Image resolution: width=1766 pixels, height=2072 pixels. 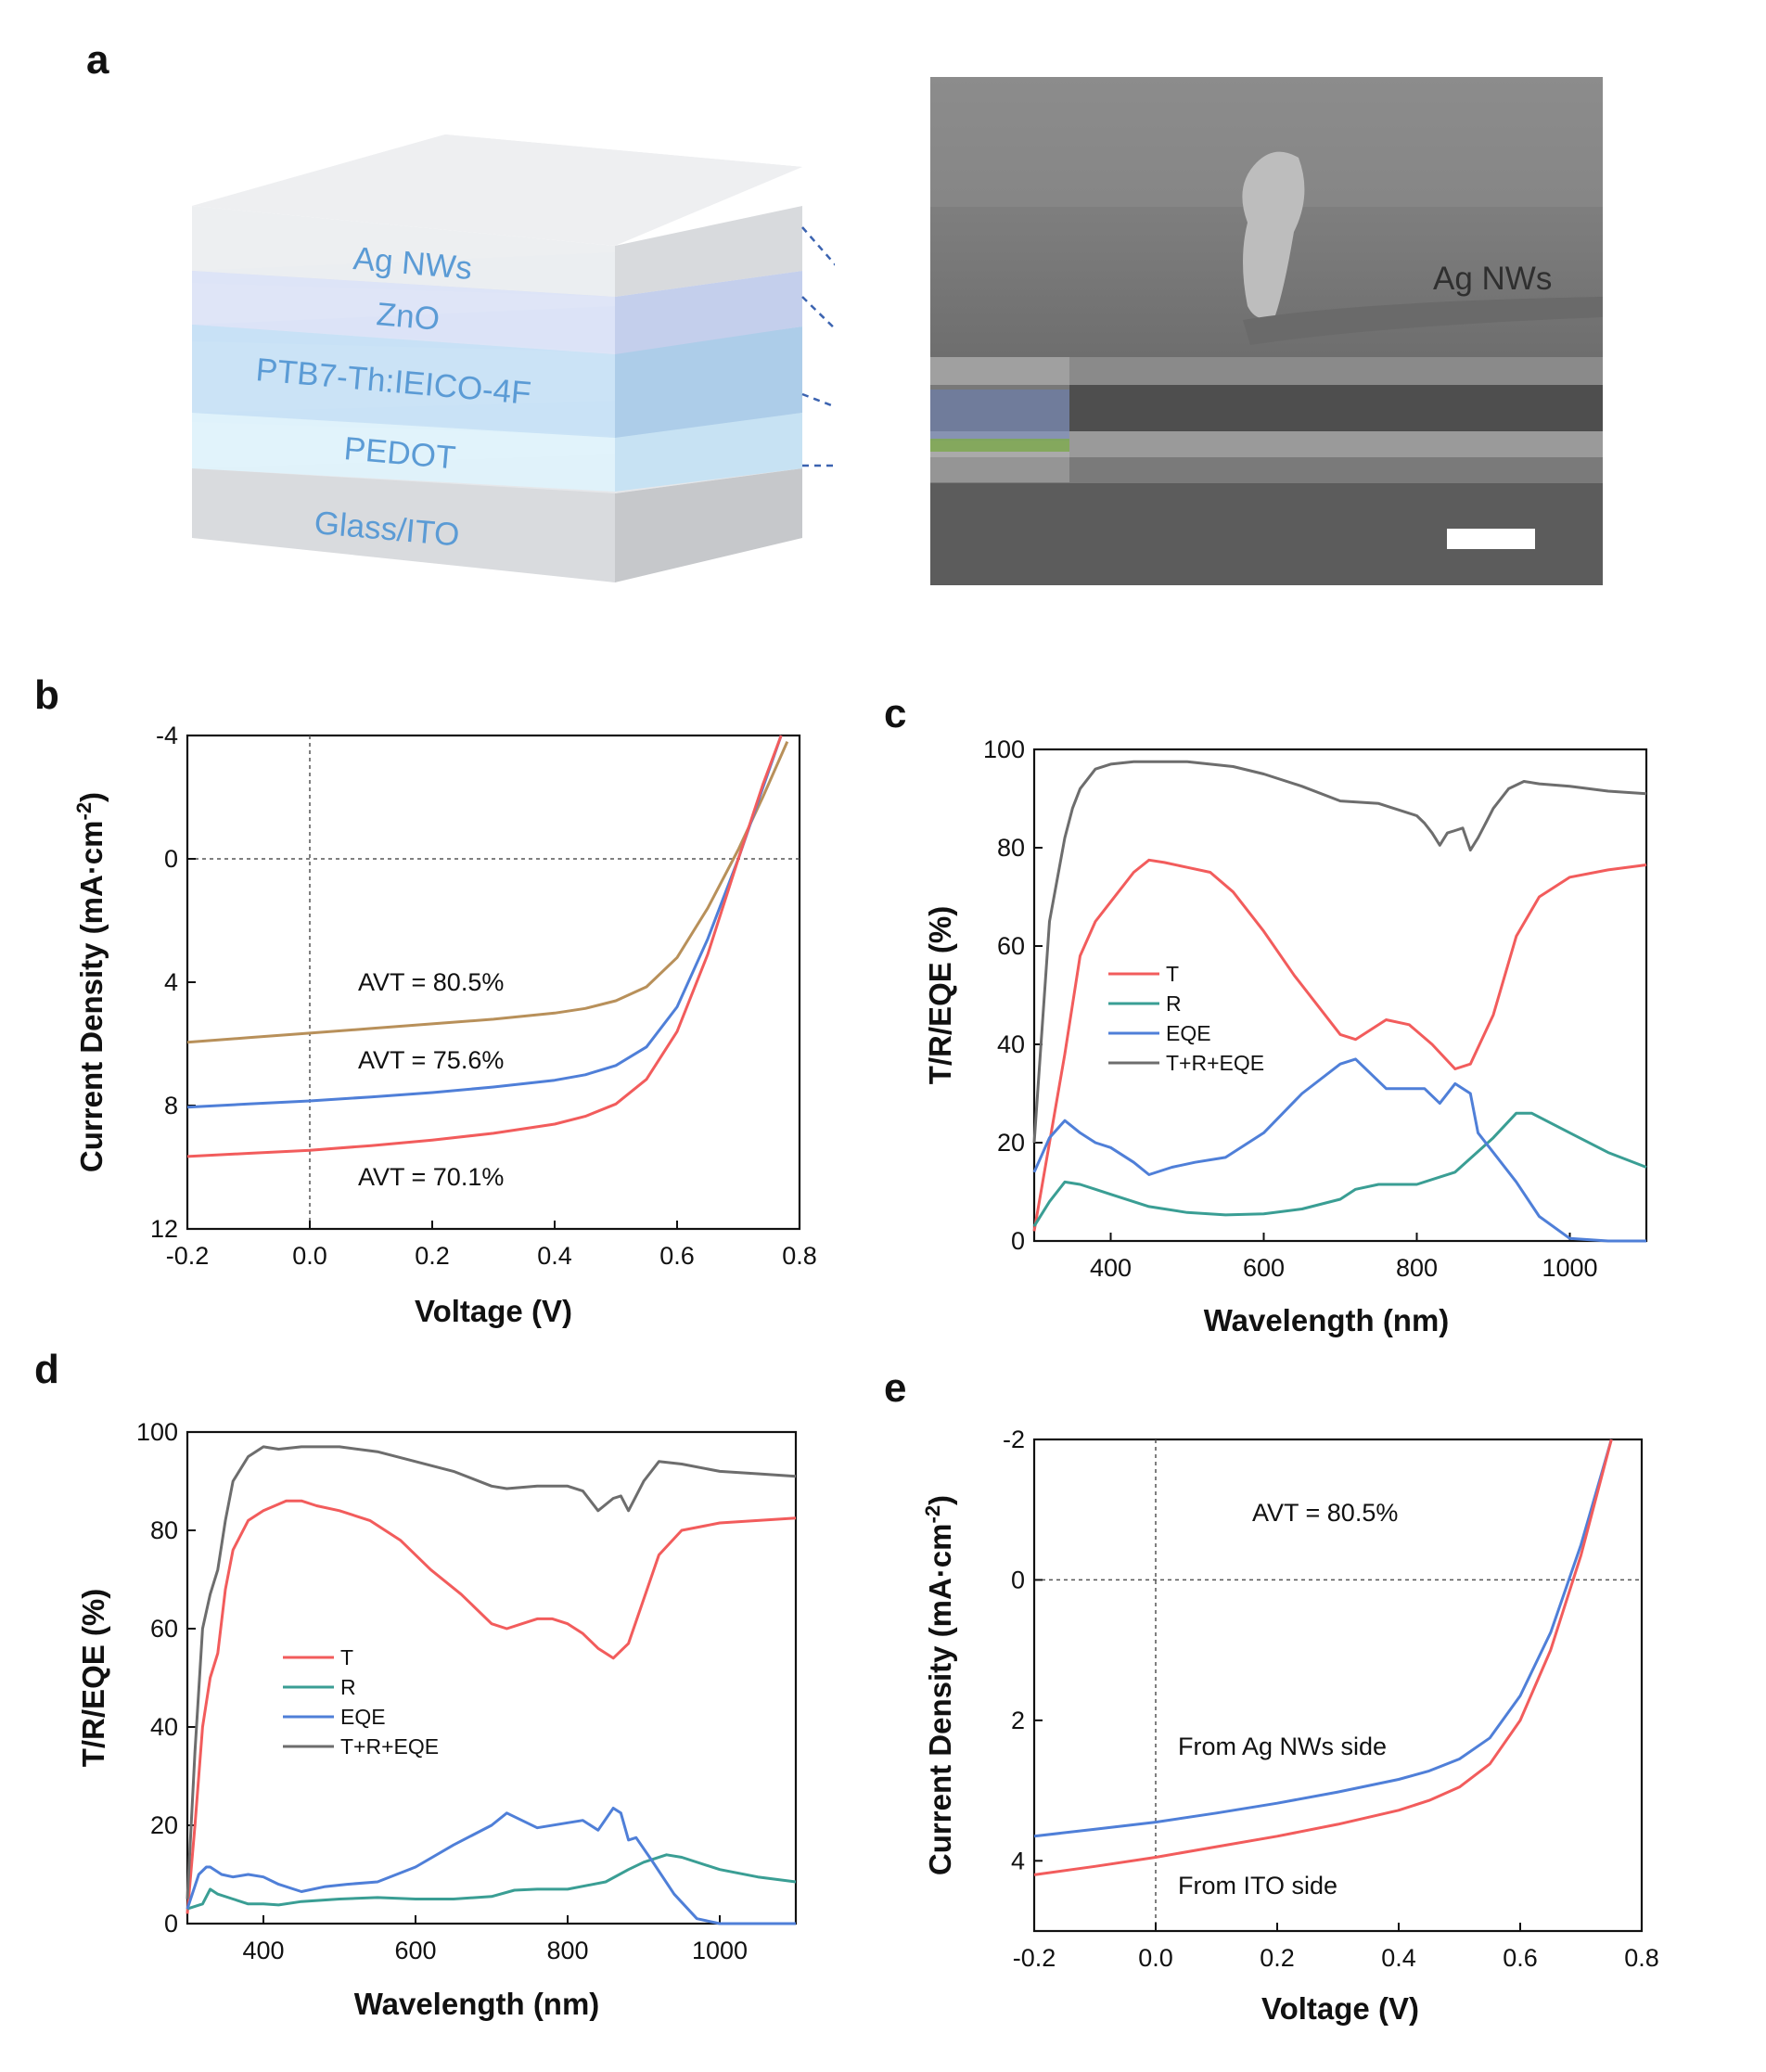 I want to click on panel-label-e: e, so click(x=895, y=1388).